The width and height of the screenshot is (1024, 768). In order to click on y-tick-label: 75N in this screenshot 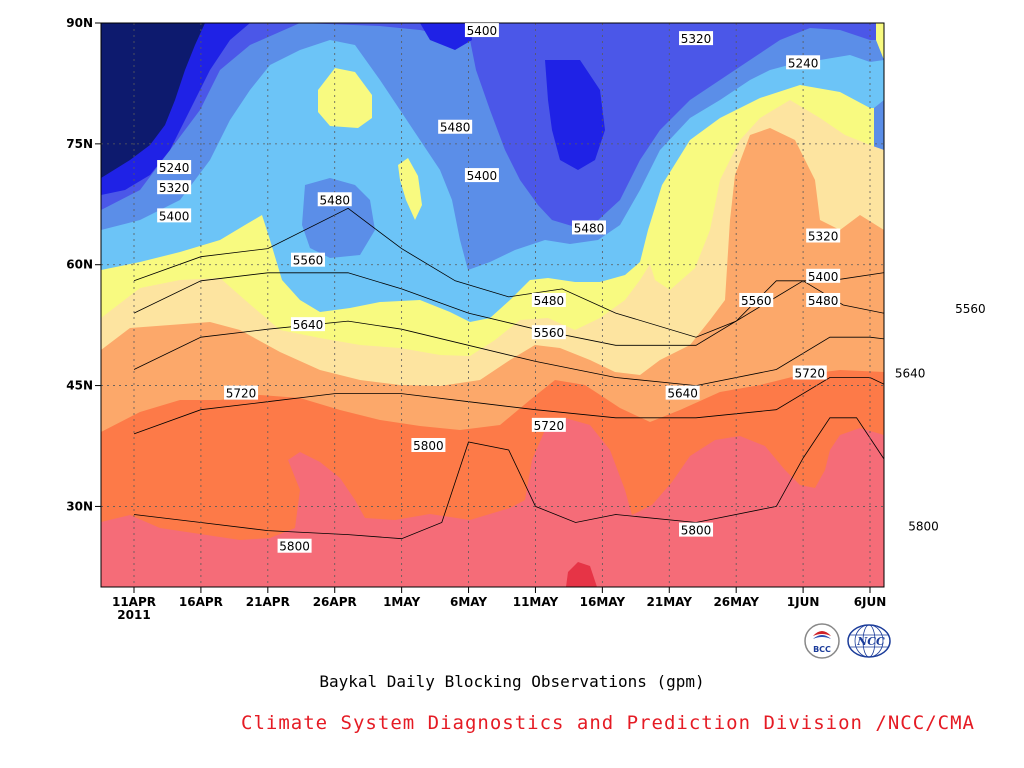, I will do `click(79, 144)`.